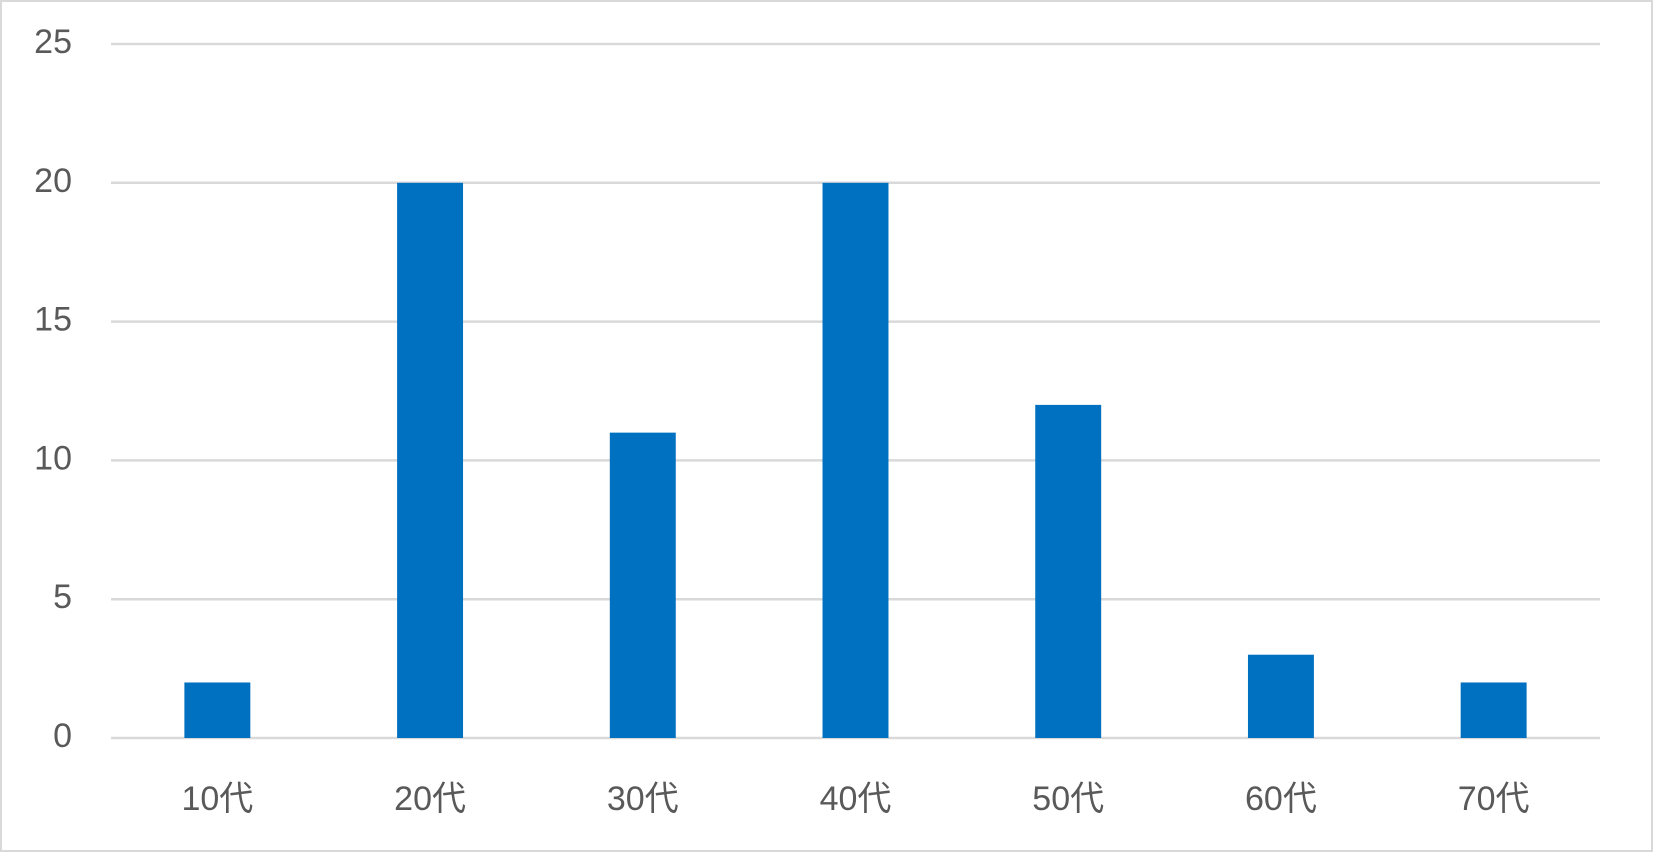 The height and width of the screenshot is (852, 1653). What do you see at coordinates (217, 799) in the screenshot?
I see `x-tick-label: 10代` at bounding box center [217, 799].